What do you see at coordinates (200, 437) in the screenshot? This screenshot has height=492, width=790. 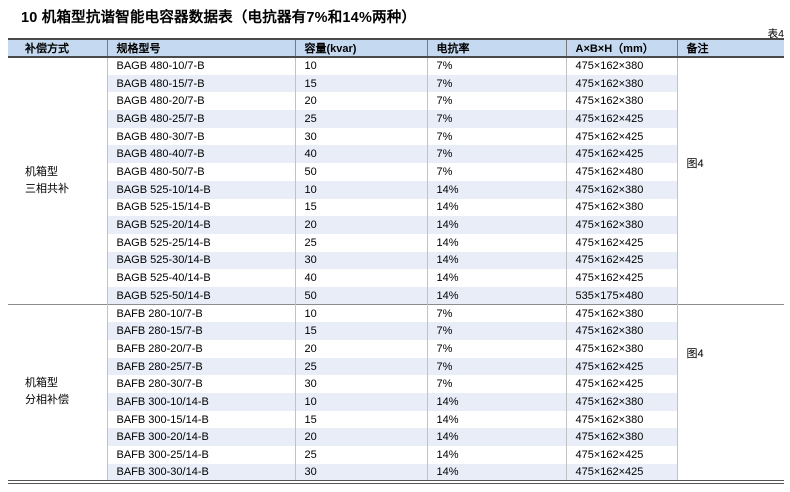 I see `model-cell: BAFB 300-20/14-B` at bounding box center [200, 437].